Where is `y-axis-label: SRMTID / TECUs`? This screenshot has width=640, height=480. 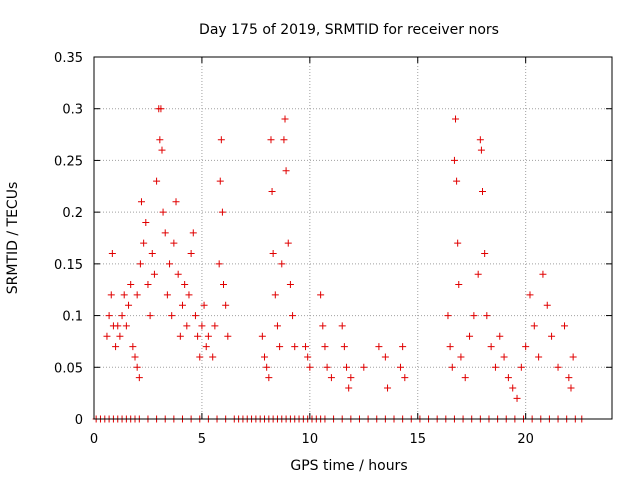 y-axis-label: SRMTID / TECUs is located at coordinates (13, 238).